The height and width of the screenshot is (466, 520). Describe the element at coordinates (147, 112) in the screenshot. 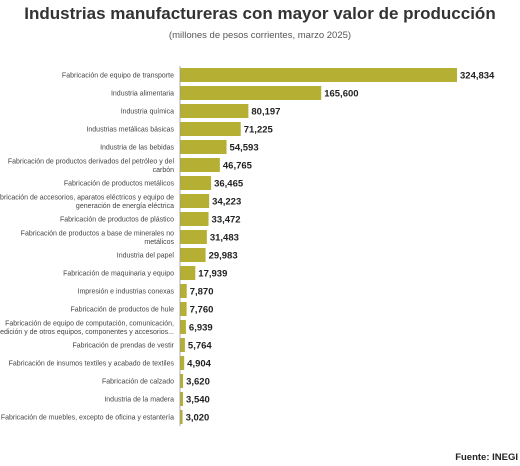

I see `category-label: Industria química` at that location.